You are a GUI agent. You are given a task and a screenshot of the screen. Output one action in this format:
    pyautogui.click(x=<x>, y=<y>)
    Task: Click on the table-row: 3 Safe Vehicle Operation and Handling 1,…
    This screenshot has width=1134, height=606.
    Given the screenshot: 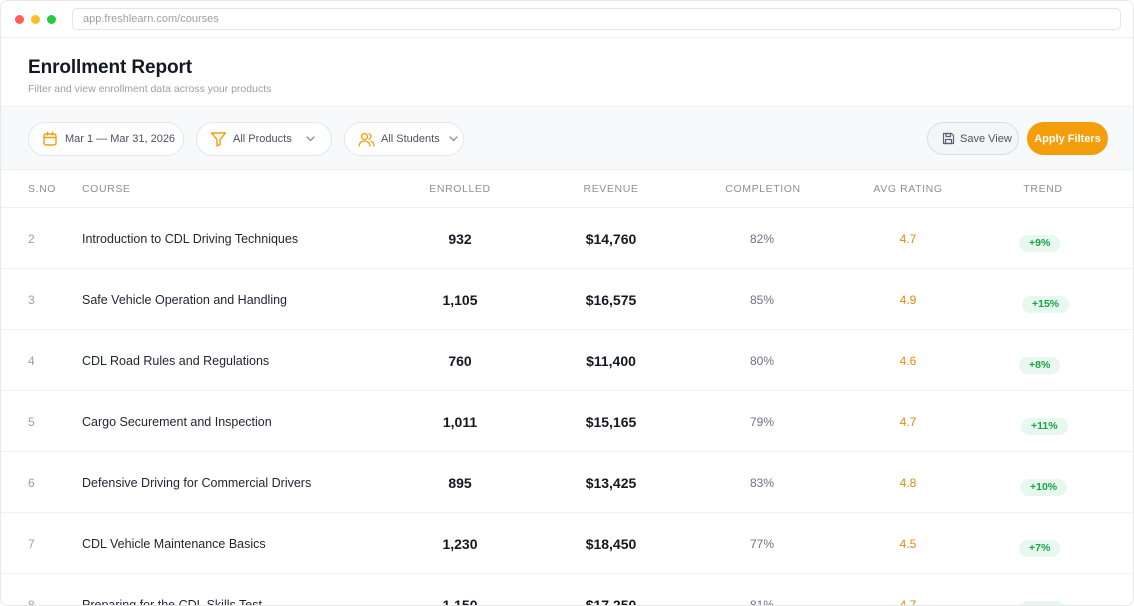 What is the action you would take?
    pyautogui.click(x=567, y=299)
    